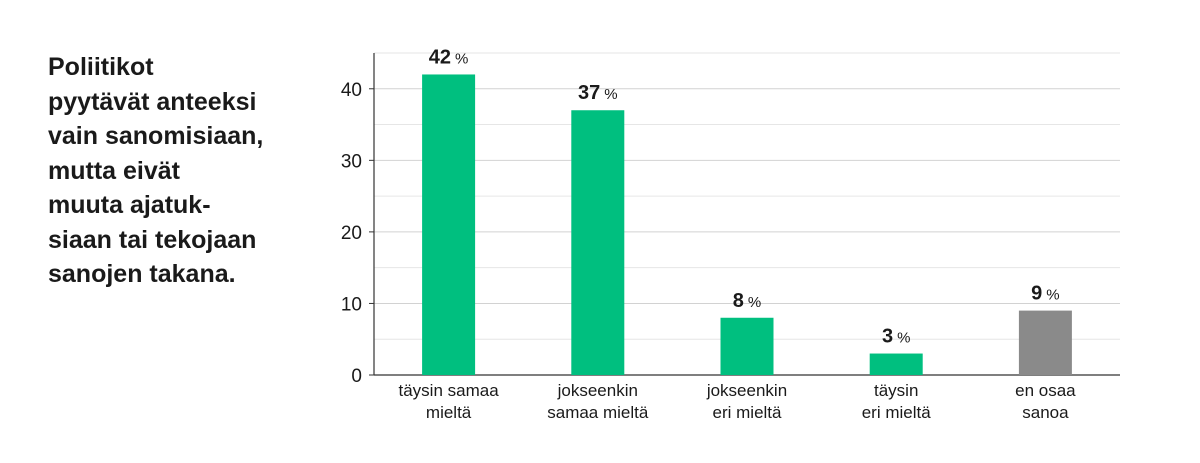 The width and height of the screenshot is (1200, 463). I want to click on x-category-label: täysin samaa, so click(449, 390).